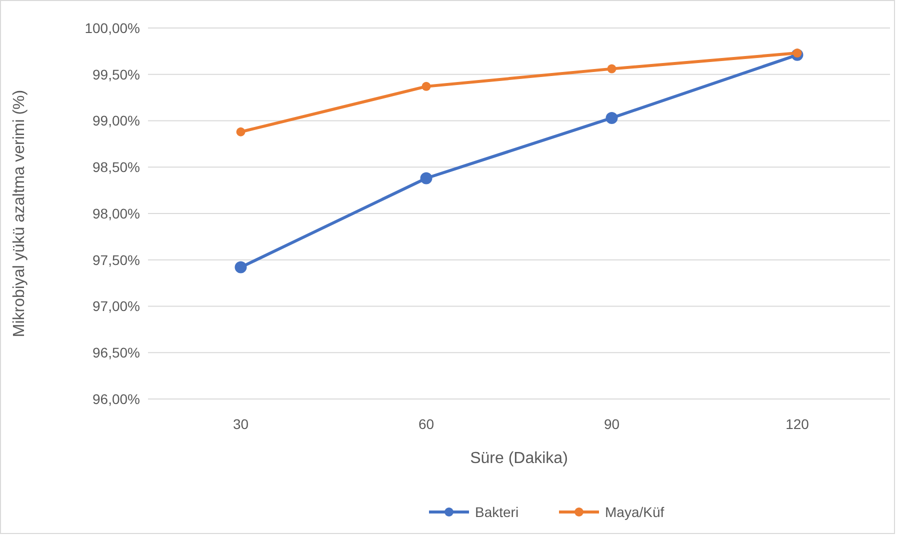 The image size is (902, 541). What do you see at coordinates (19, 214) in the screenshot?
I see `y-axis-title: Mikrobiyal yükü azaltma verimi (%)` at bounding box center [19, 214].